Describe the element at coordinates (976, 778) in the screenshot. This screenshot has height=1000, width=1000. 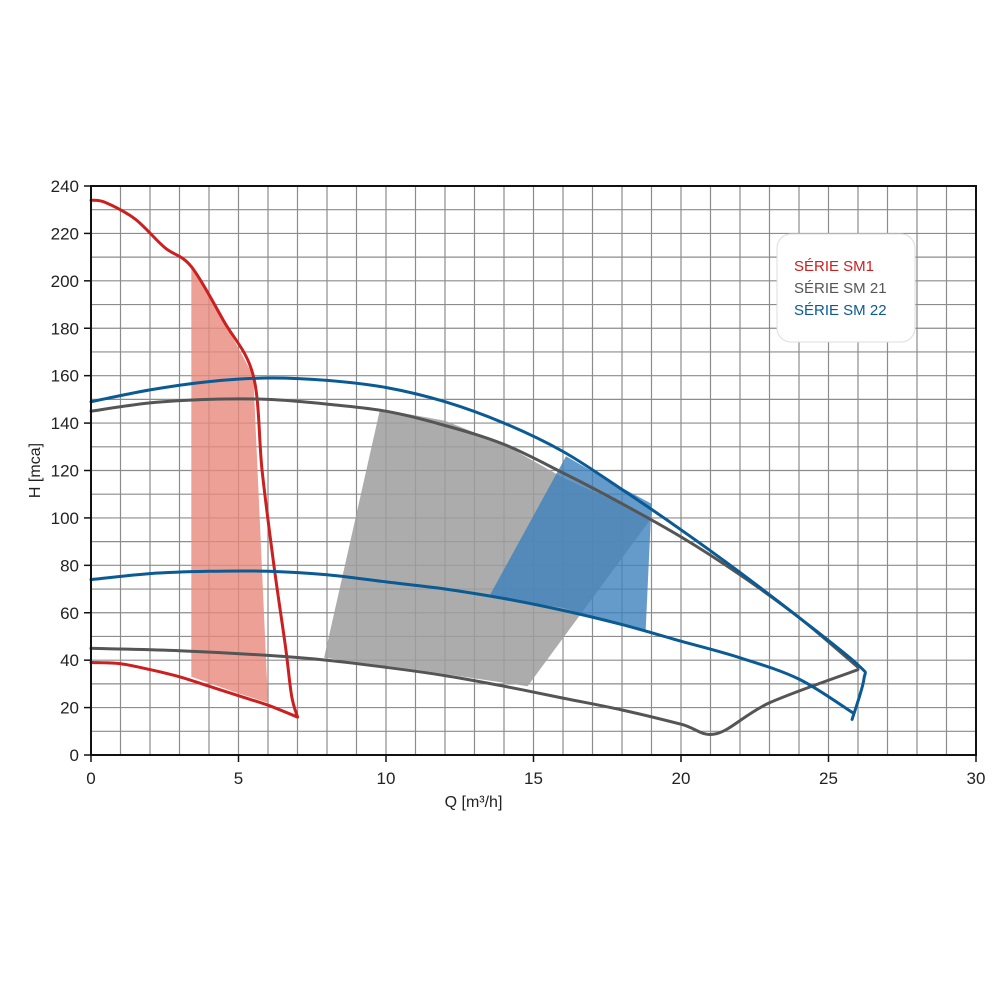
I see `x-tick-label: 30` at that location.